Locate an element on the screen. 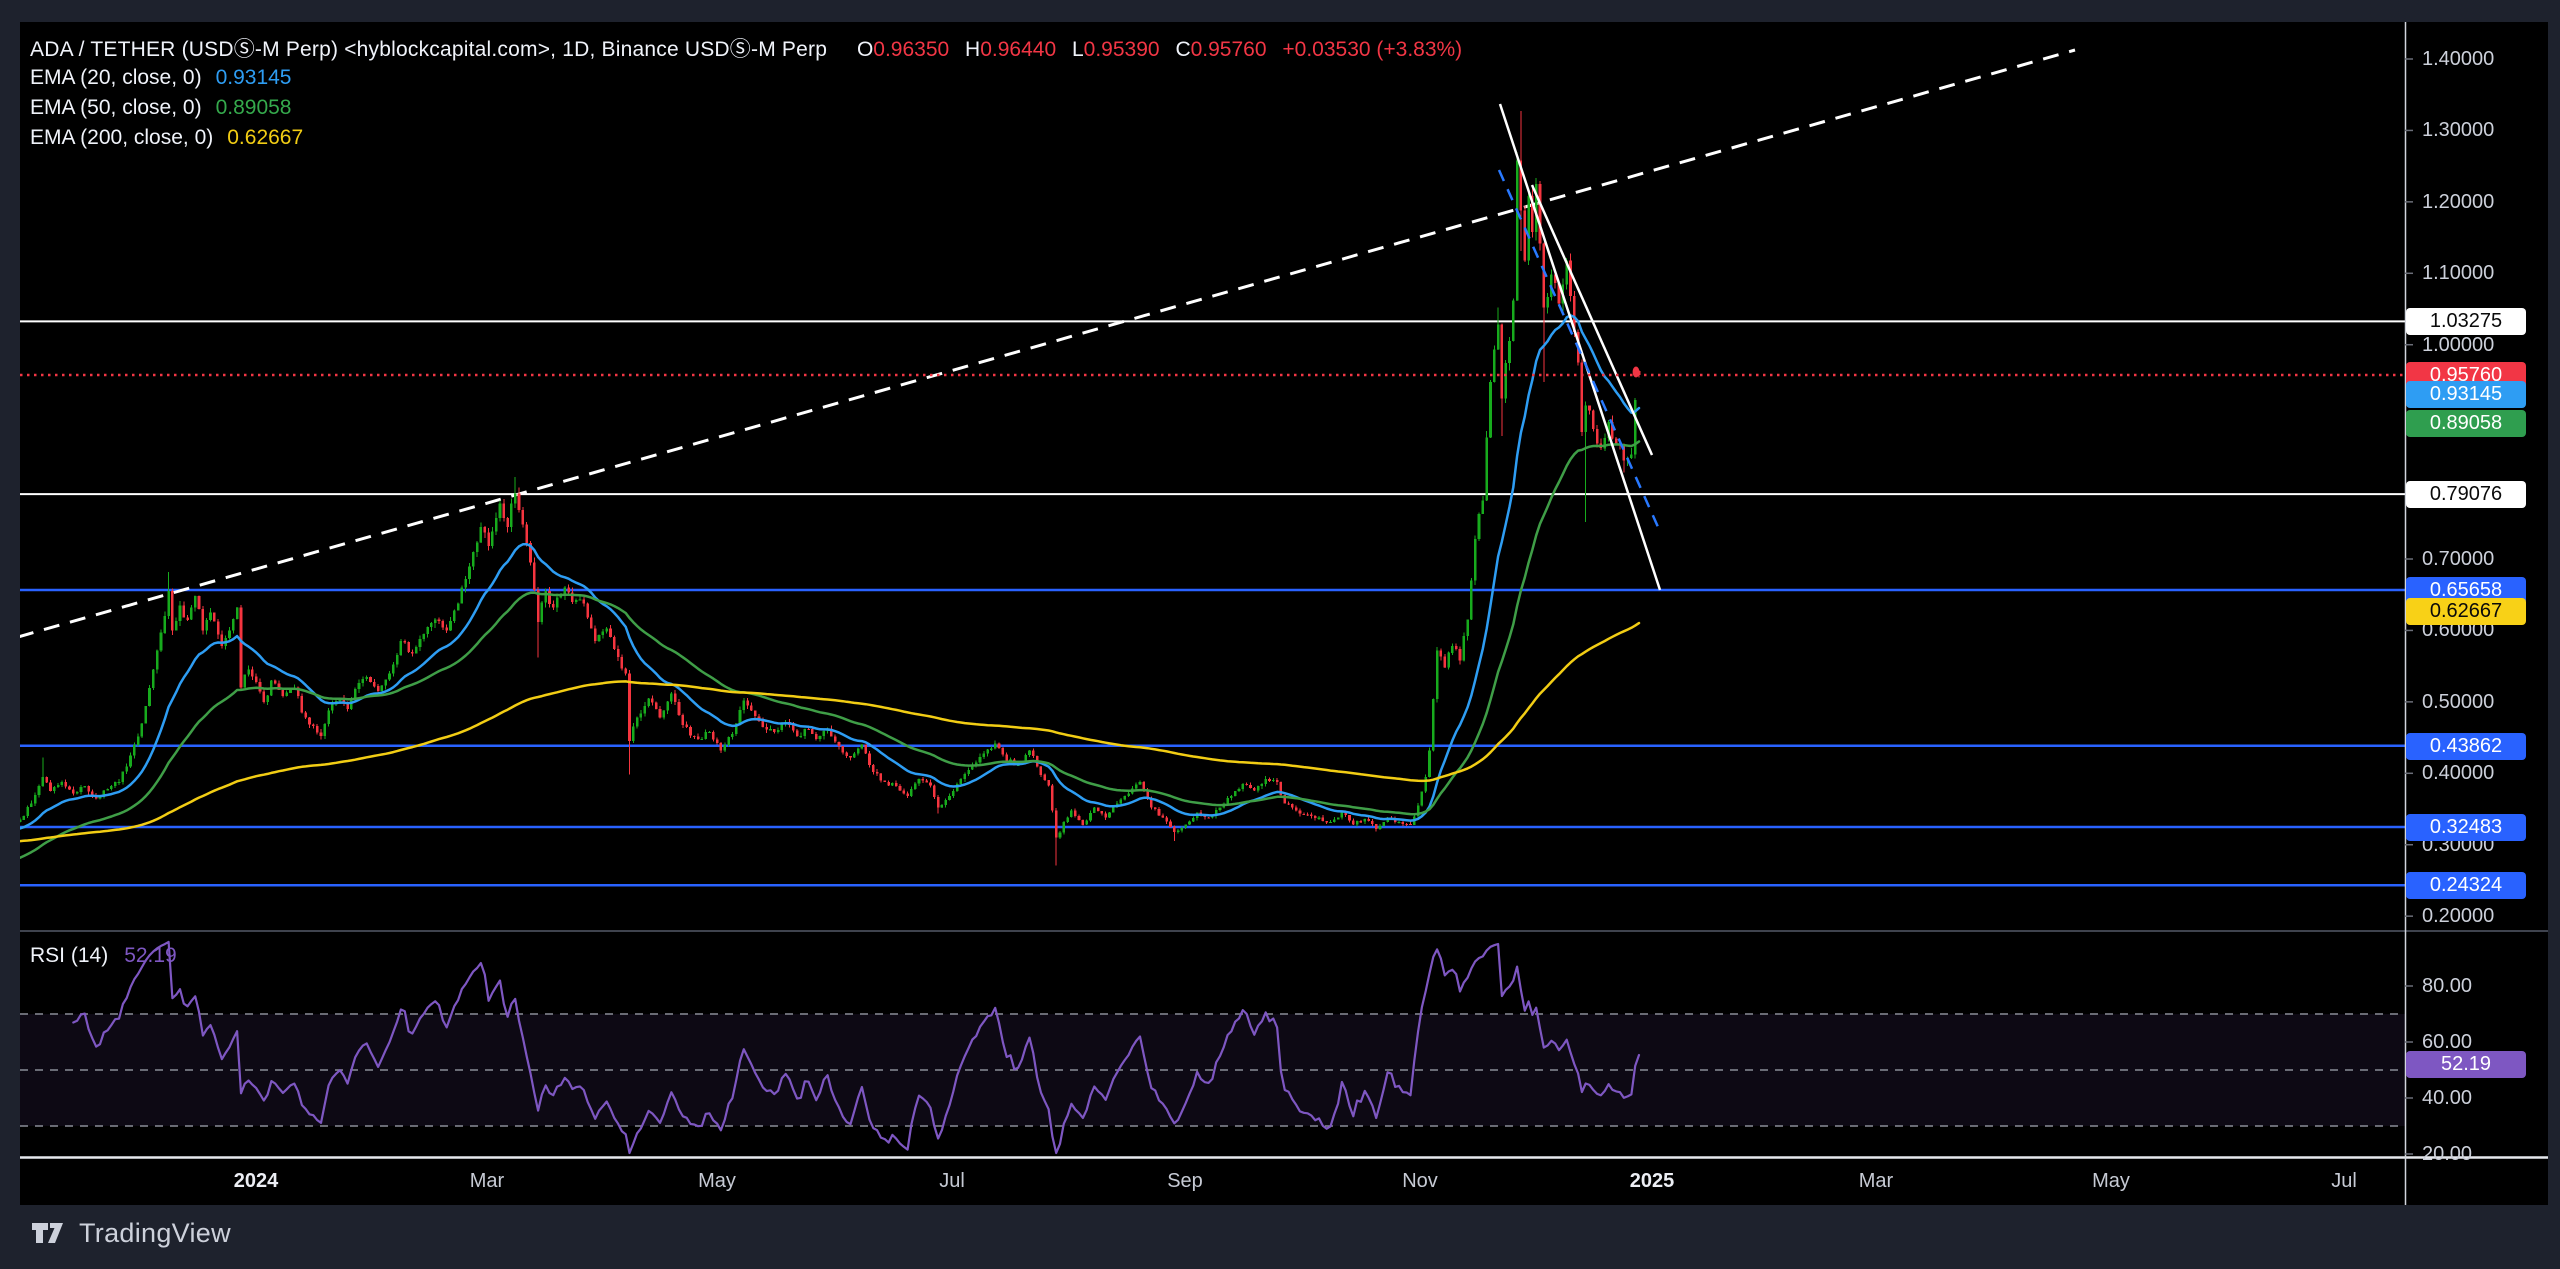  price-axis-badge: 0.43862 is located at coordinates (2466, 746).